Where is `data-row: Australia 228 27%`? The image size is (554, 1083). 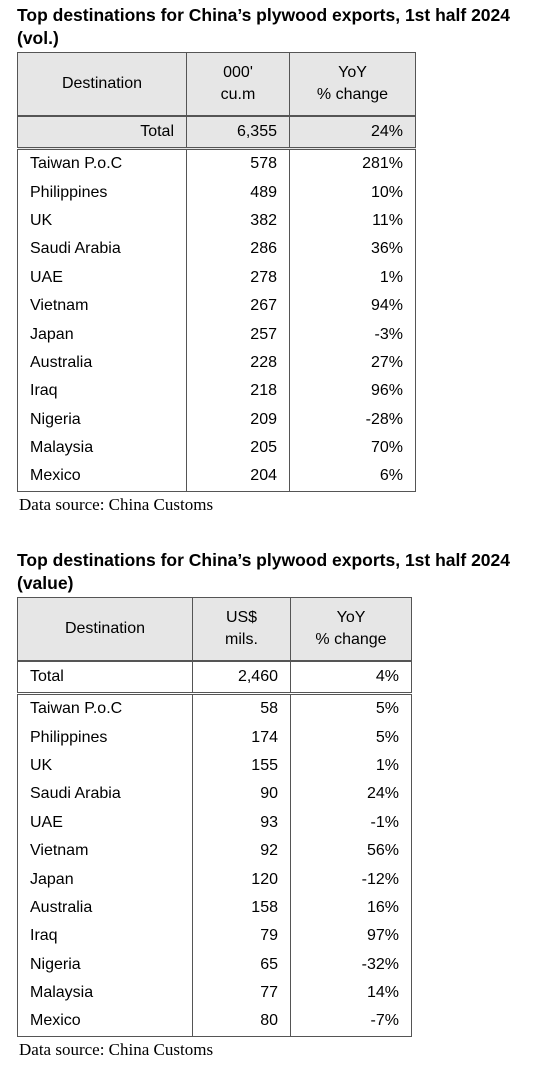
data-row: Australia 228 27% is located at coordinates (216, 363).